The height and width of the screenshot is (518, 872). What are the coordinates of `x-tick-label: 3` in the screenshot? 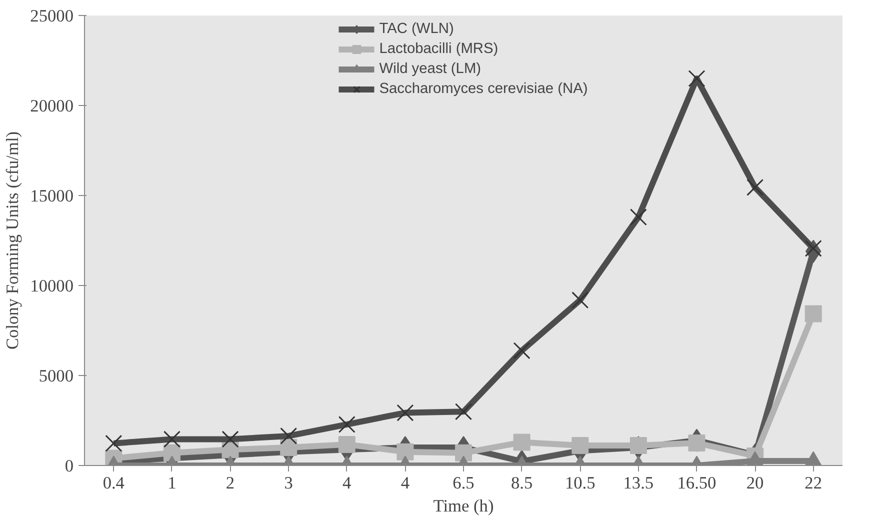 It's located at (288, 483).